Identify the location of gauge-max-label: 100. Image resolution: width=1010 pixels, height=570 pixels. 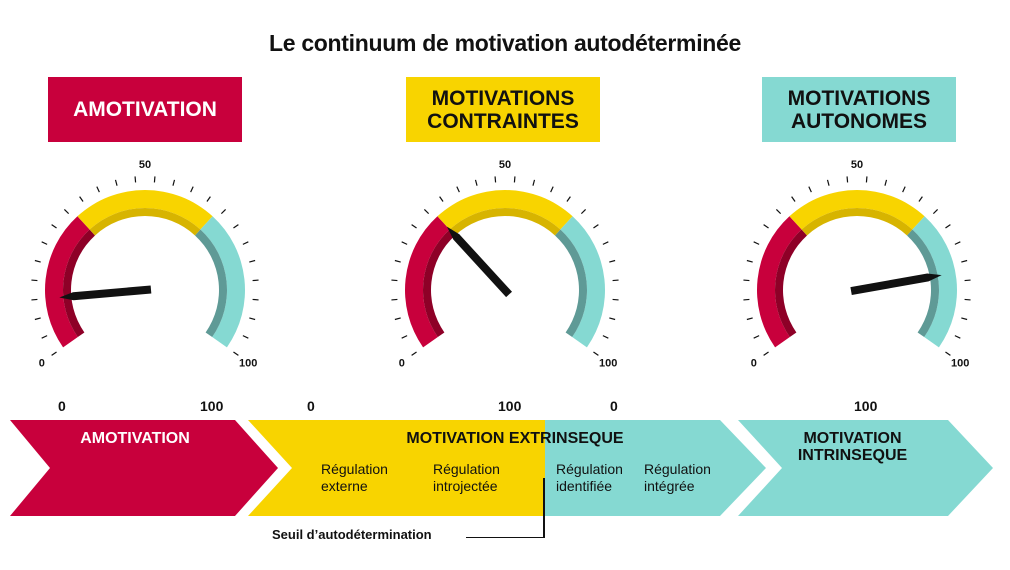
(248, 363).